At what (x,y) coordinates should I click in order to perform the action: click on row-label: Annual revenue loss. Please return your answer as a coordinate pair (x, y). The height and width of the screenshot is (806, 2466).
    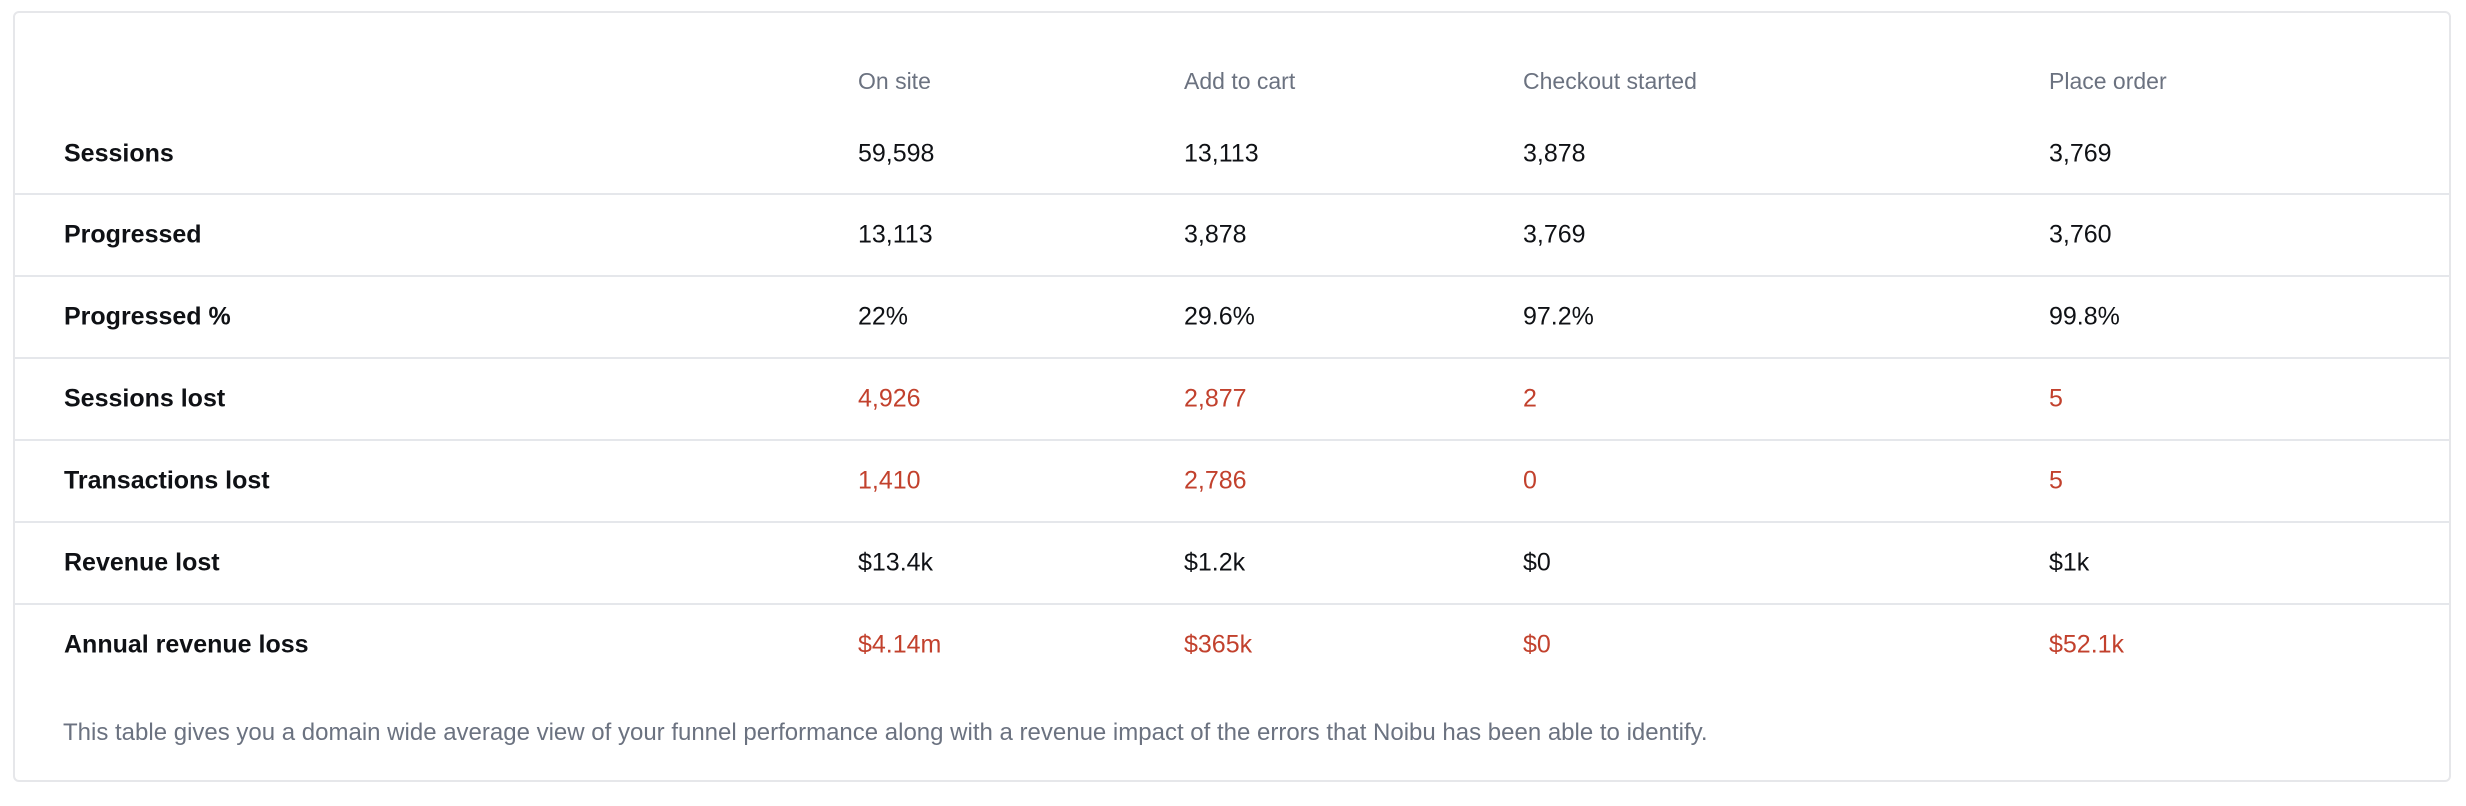
    Looking at the image, I should click on (186, 644).